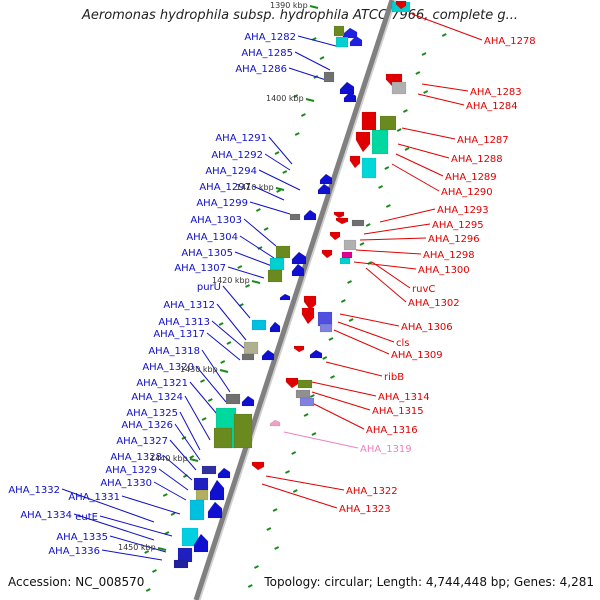 This screenshot has width=600, height=600. Describe the element at coordinates (434, 303) in the screenshot. I see `gene-label-AHA_1302: AHA_1302` at that location.